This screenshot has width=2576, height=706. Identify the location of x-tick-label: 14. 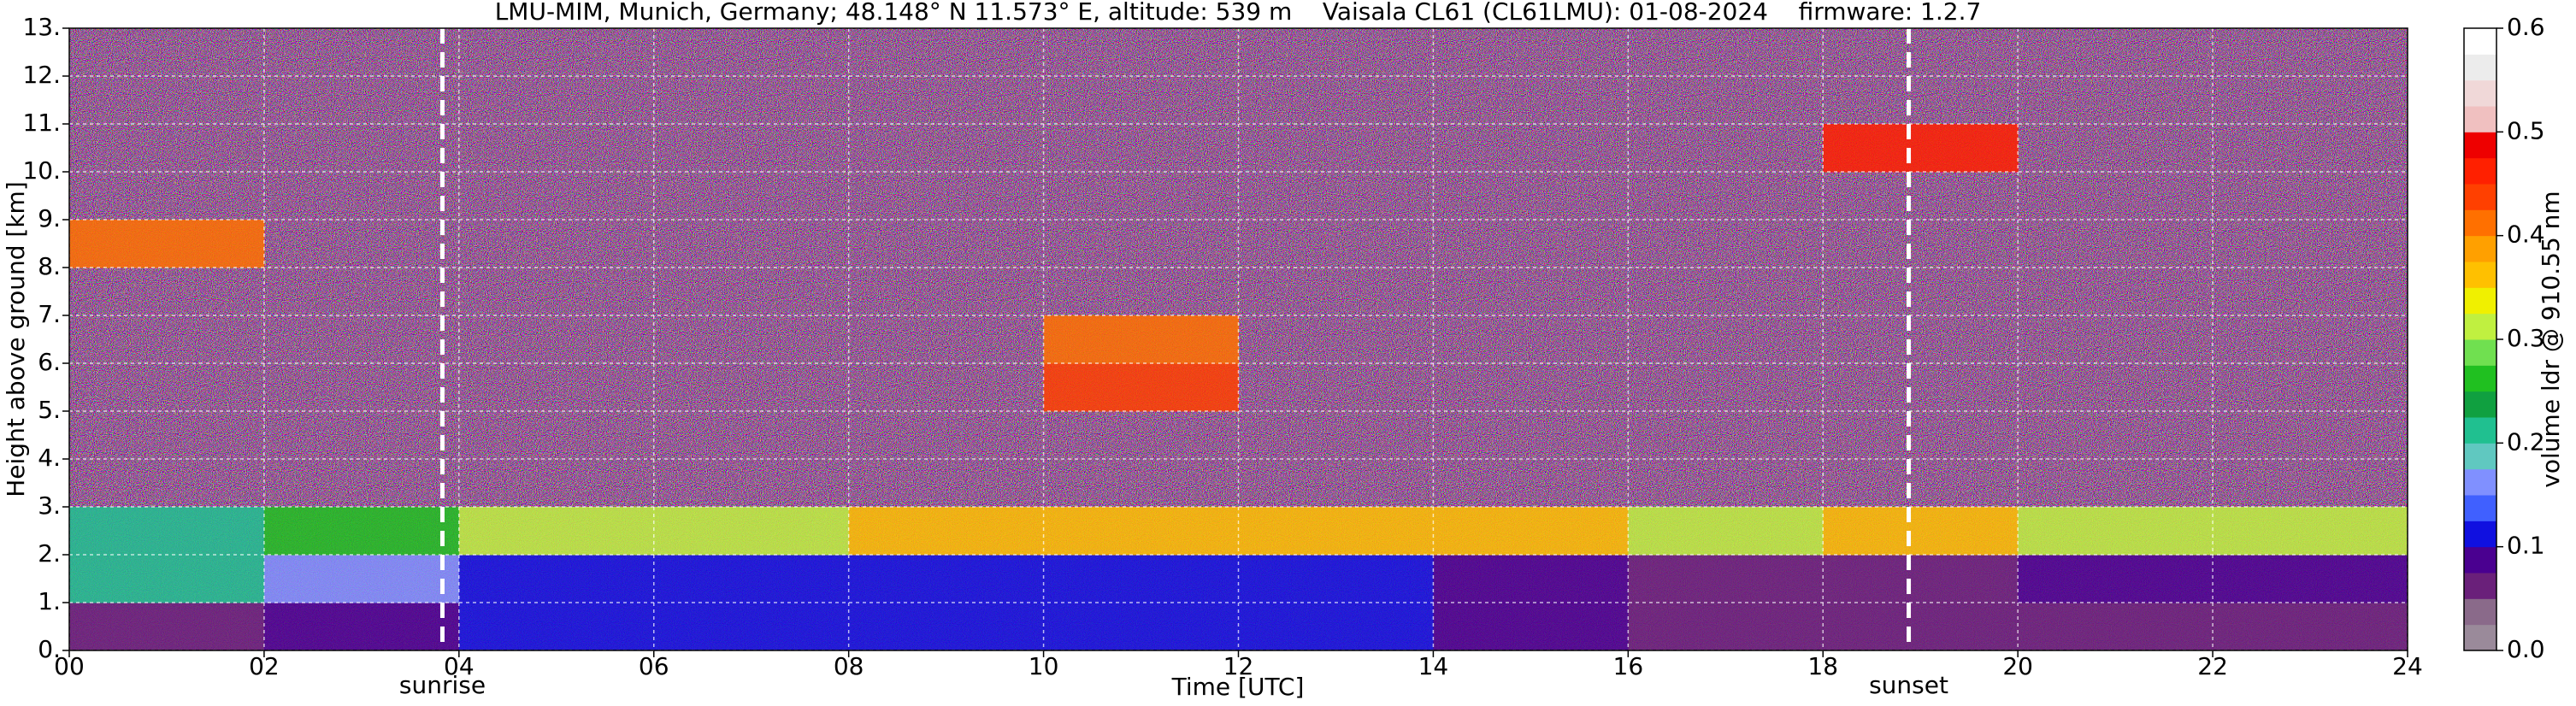
(1433, 666).